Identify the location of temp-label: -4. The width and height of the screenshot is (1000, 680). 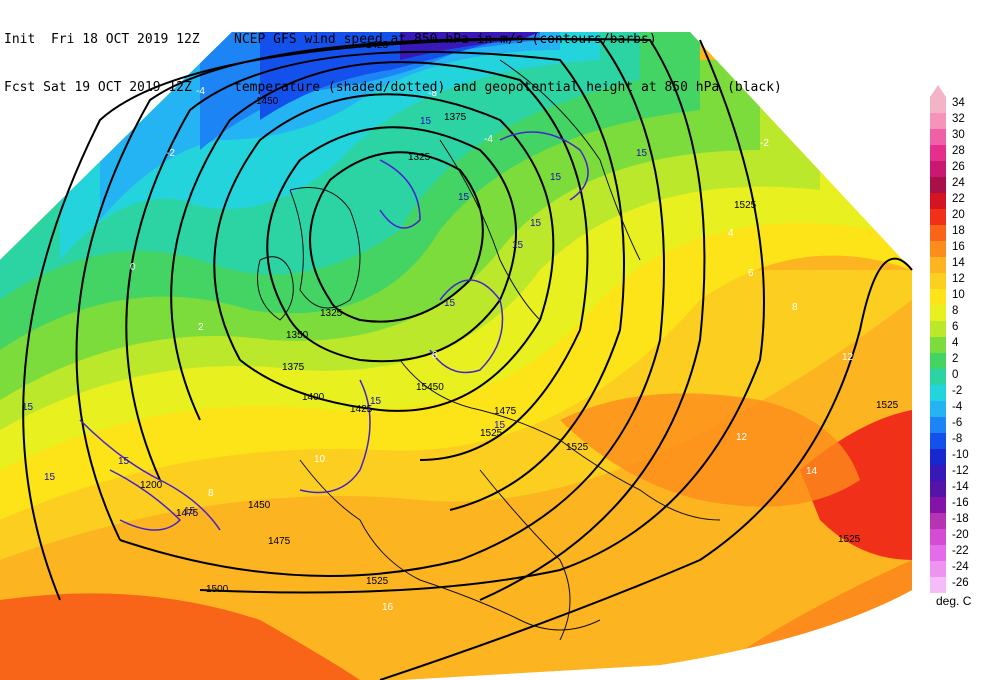
(488, 139).